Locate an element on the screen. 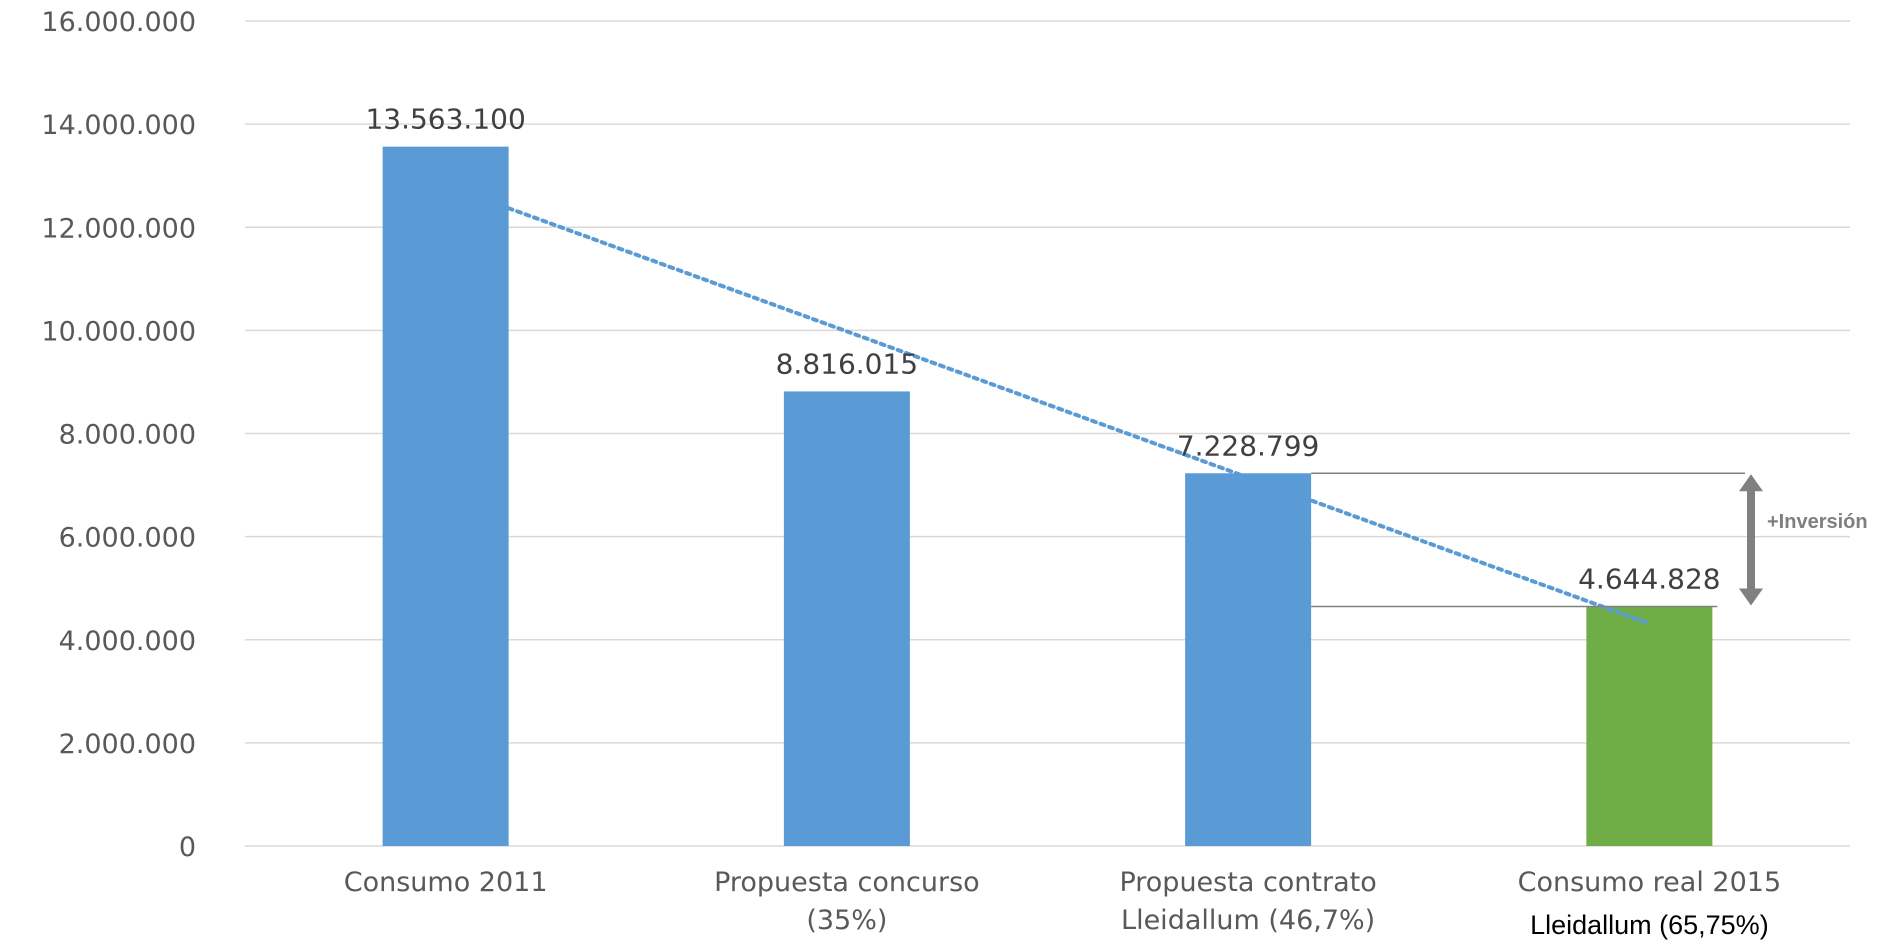  x-tick-label: Consumo real 2015 is located at coordinates (1650, 882).